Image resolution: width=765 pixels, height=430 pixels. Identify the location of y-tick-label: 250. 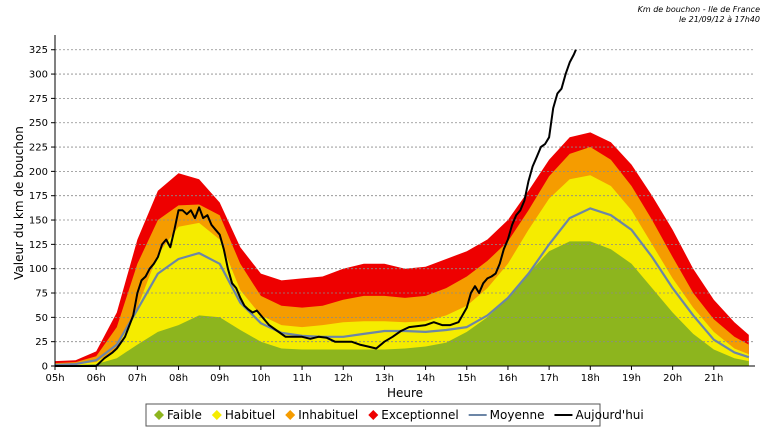
(38, 123).